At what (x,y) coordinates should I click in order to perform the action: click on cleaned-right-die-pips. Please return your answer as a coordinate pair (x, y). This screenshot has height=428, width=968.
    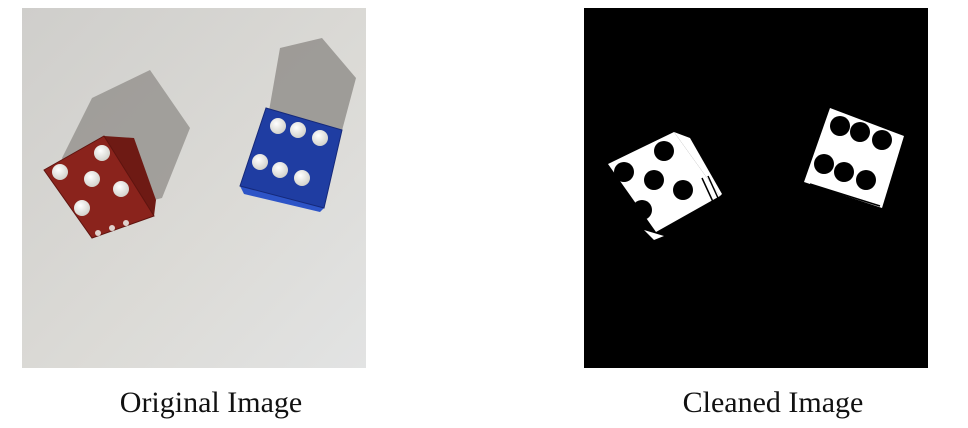
    Looking at the image, I should click on (853, 153).